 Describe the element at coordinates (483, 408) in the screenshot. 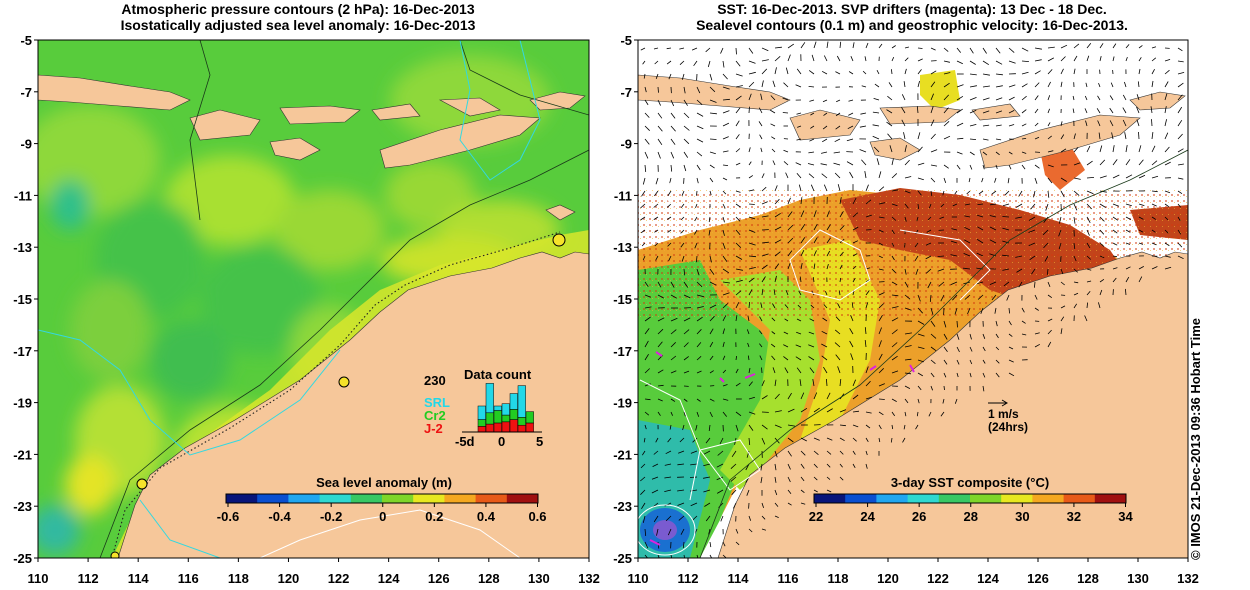

I see `data-count-inset: Data count 230 SRL Cr2 J-2 -5d 0 5` at that location.